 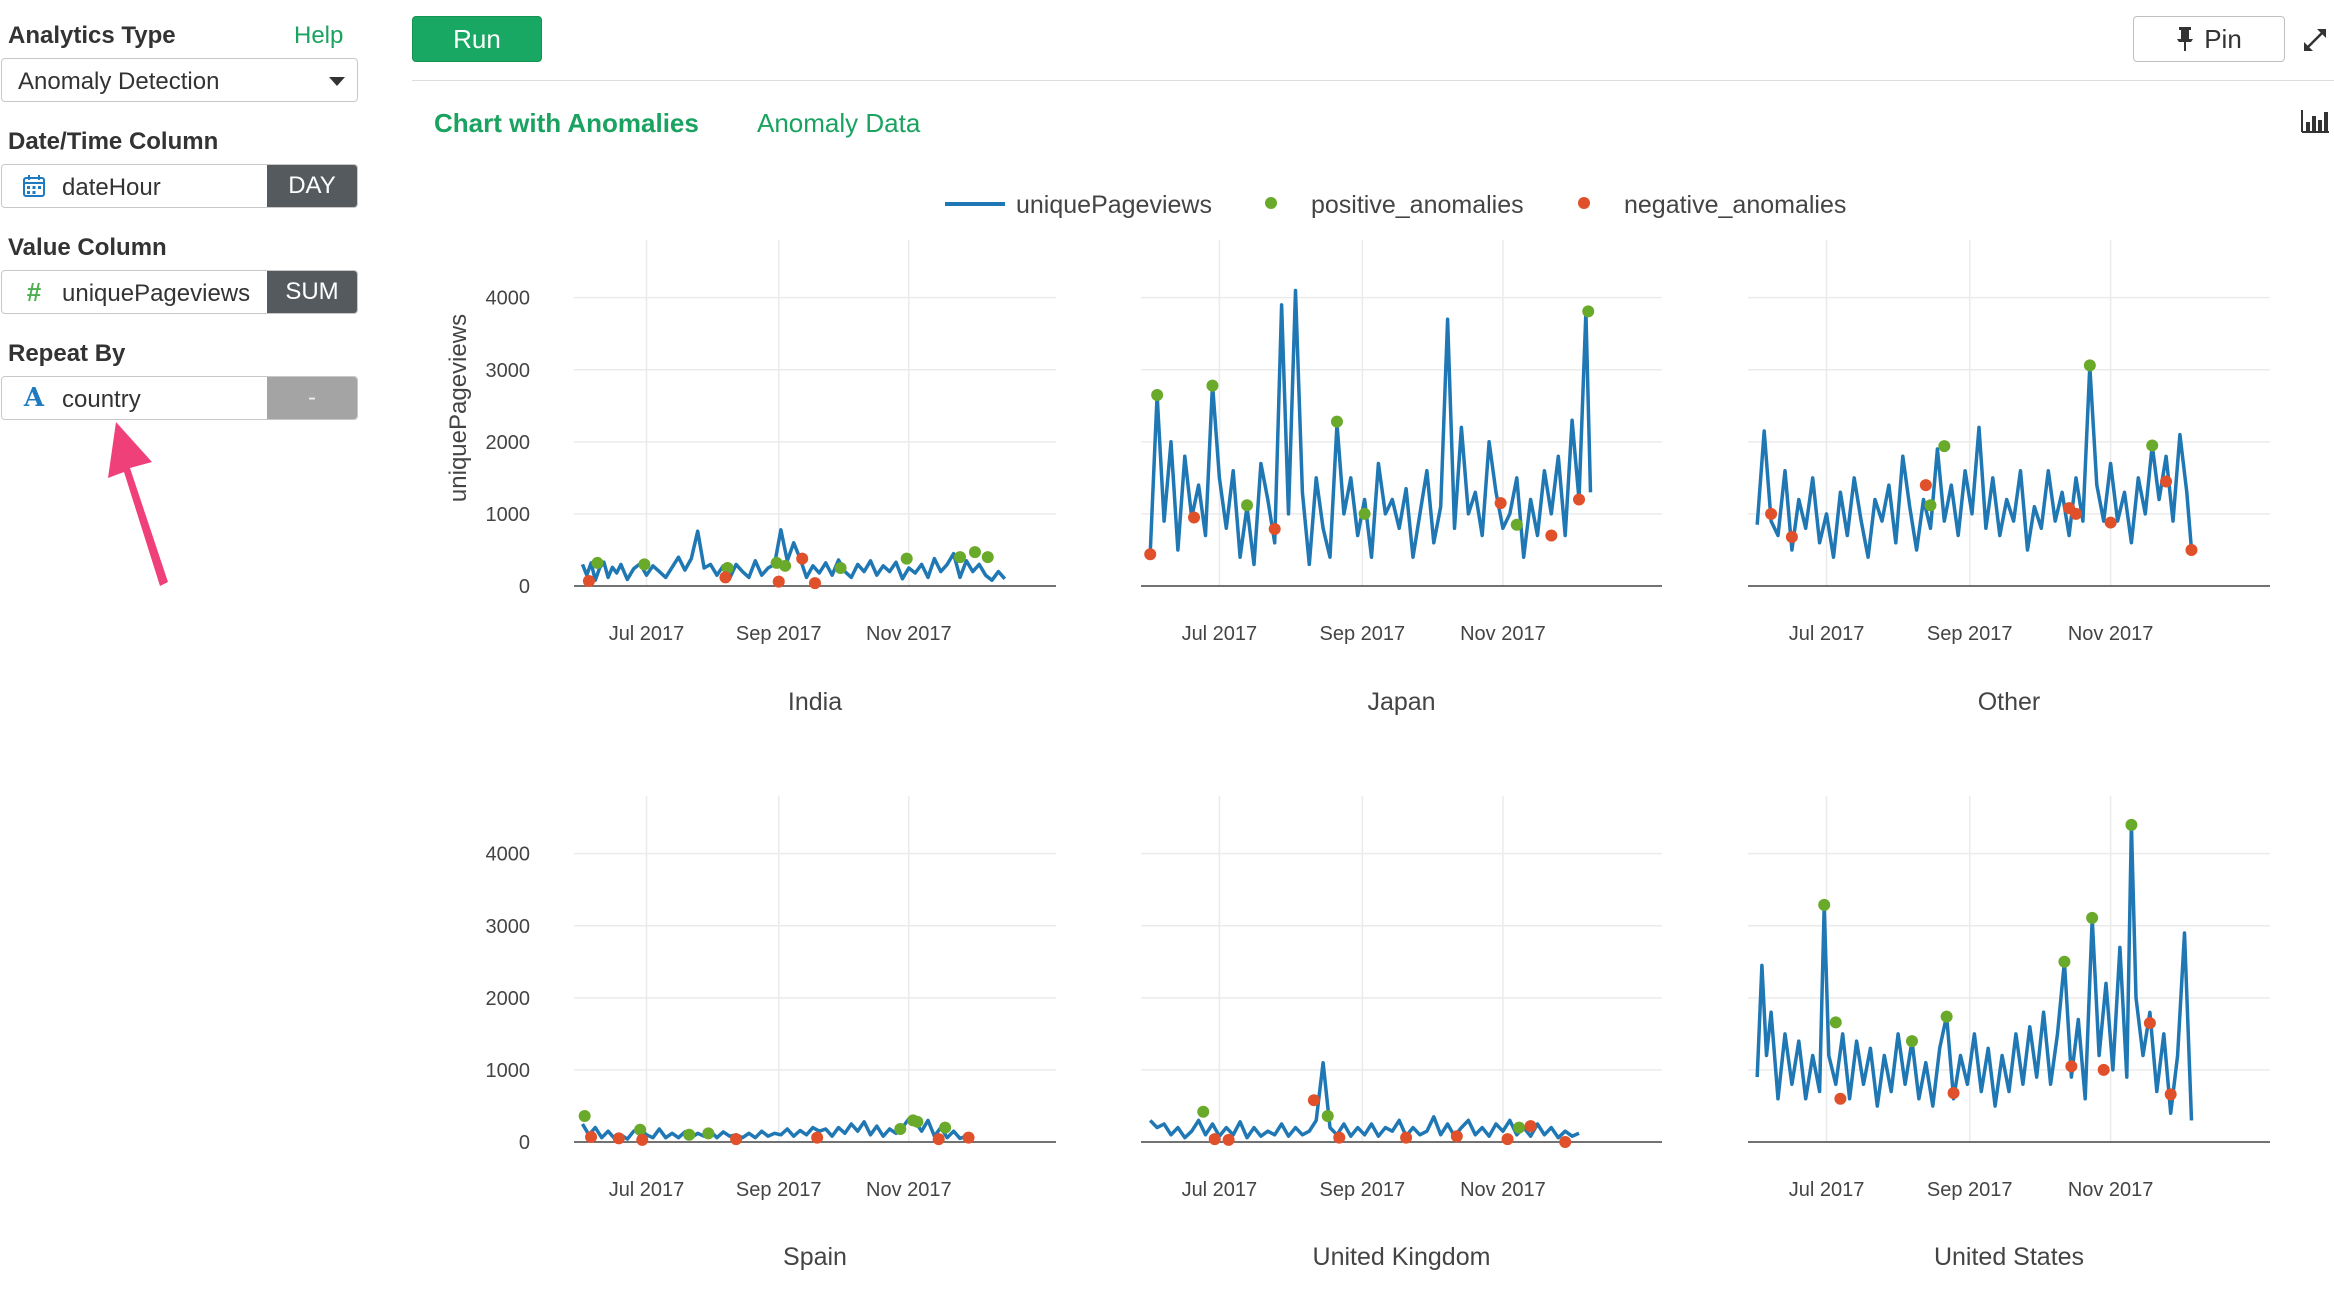 What do you see at coordinates (156, 293) in the screenshot?
I see `value-column-value: uniquePageviews` at bounding box center [156, 293].